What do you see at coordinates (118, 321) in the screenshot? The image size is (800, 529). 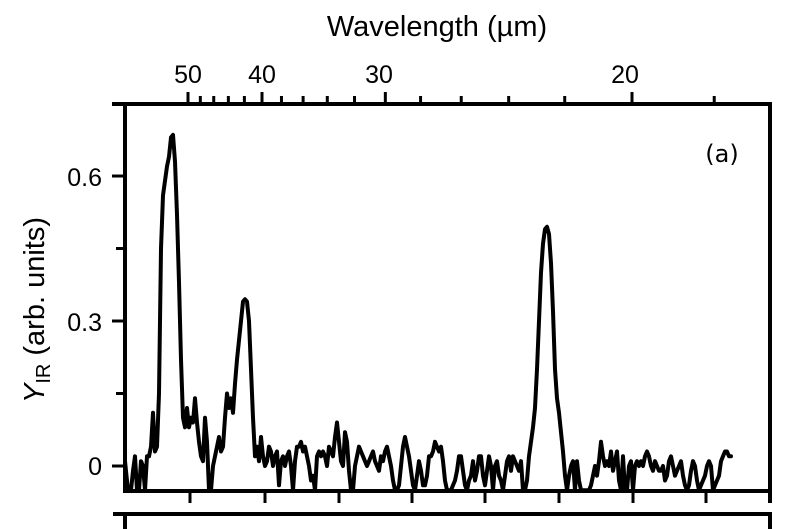 I see `y-axis-ticks` at bounding box center [118, 321].